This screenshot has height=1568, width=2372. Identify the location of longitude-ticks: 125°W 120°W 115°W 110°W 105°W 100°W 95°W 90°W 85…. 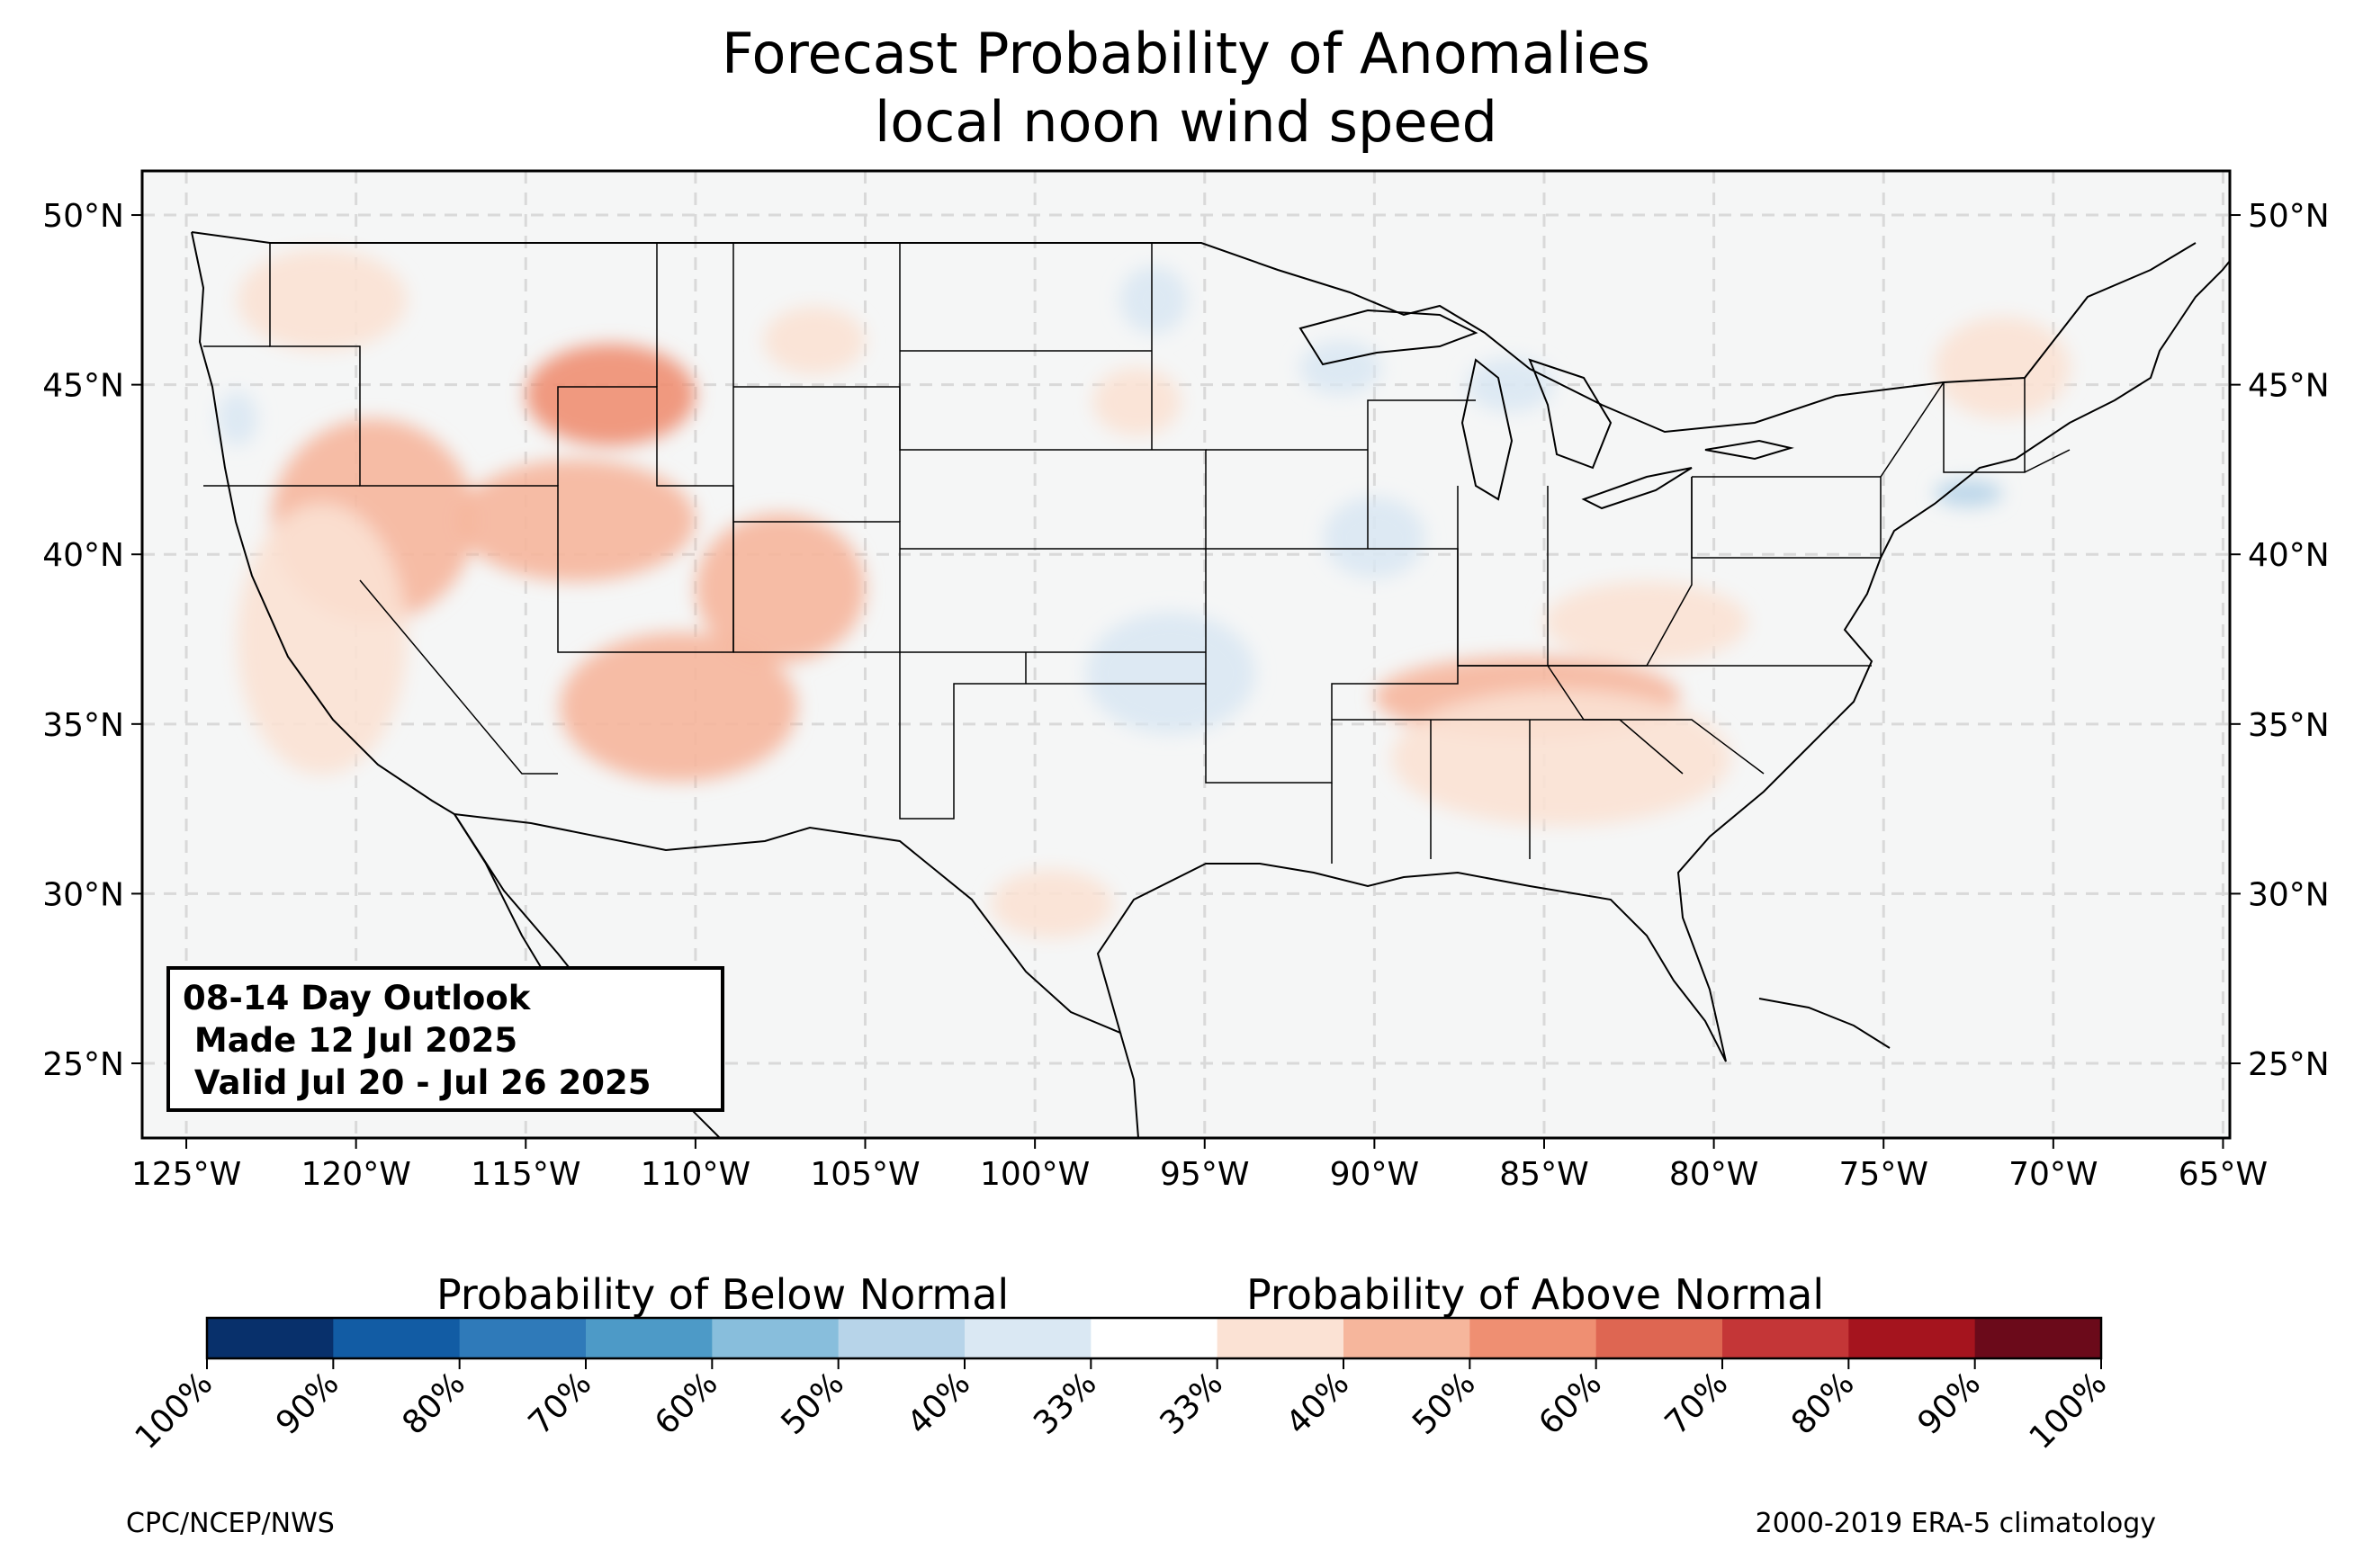
(1199, 1165).